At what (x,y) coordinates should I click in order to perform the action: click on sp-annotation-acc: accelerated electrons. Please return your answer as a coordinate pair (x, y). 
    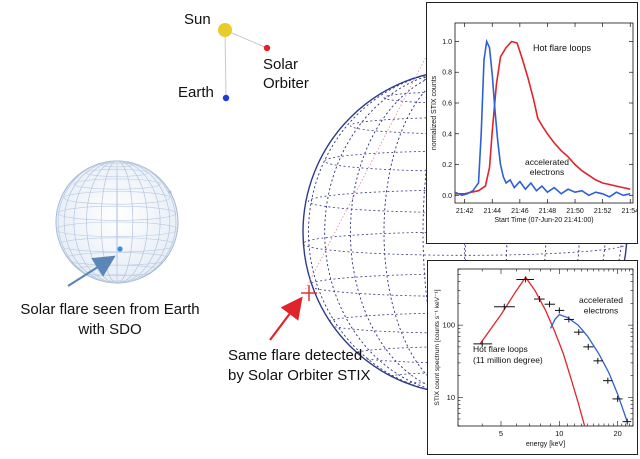
    Looking at the image, I should click on (601, 305).